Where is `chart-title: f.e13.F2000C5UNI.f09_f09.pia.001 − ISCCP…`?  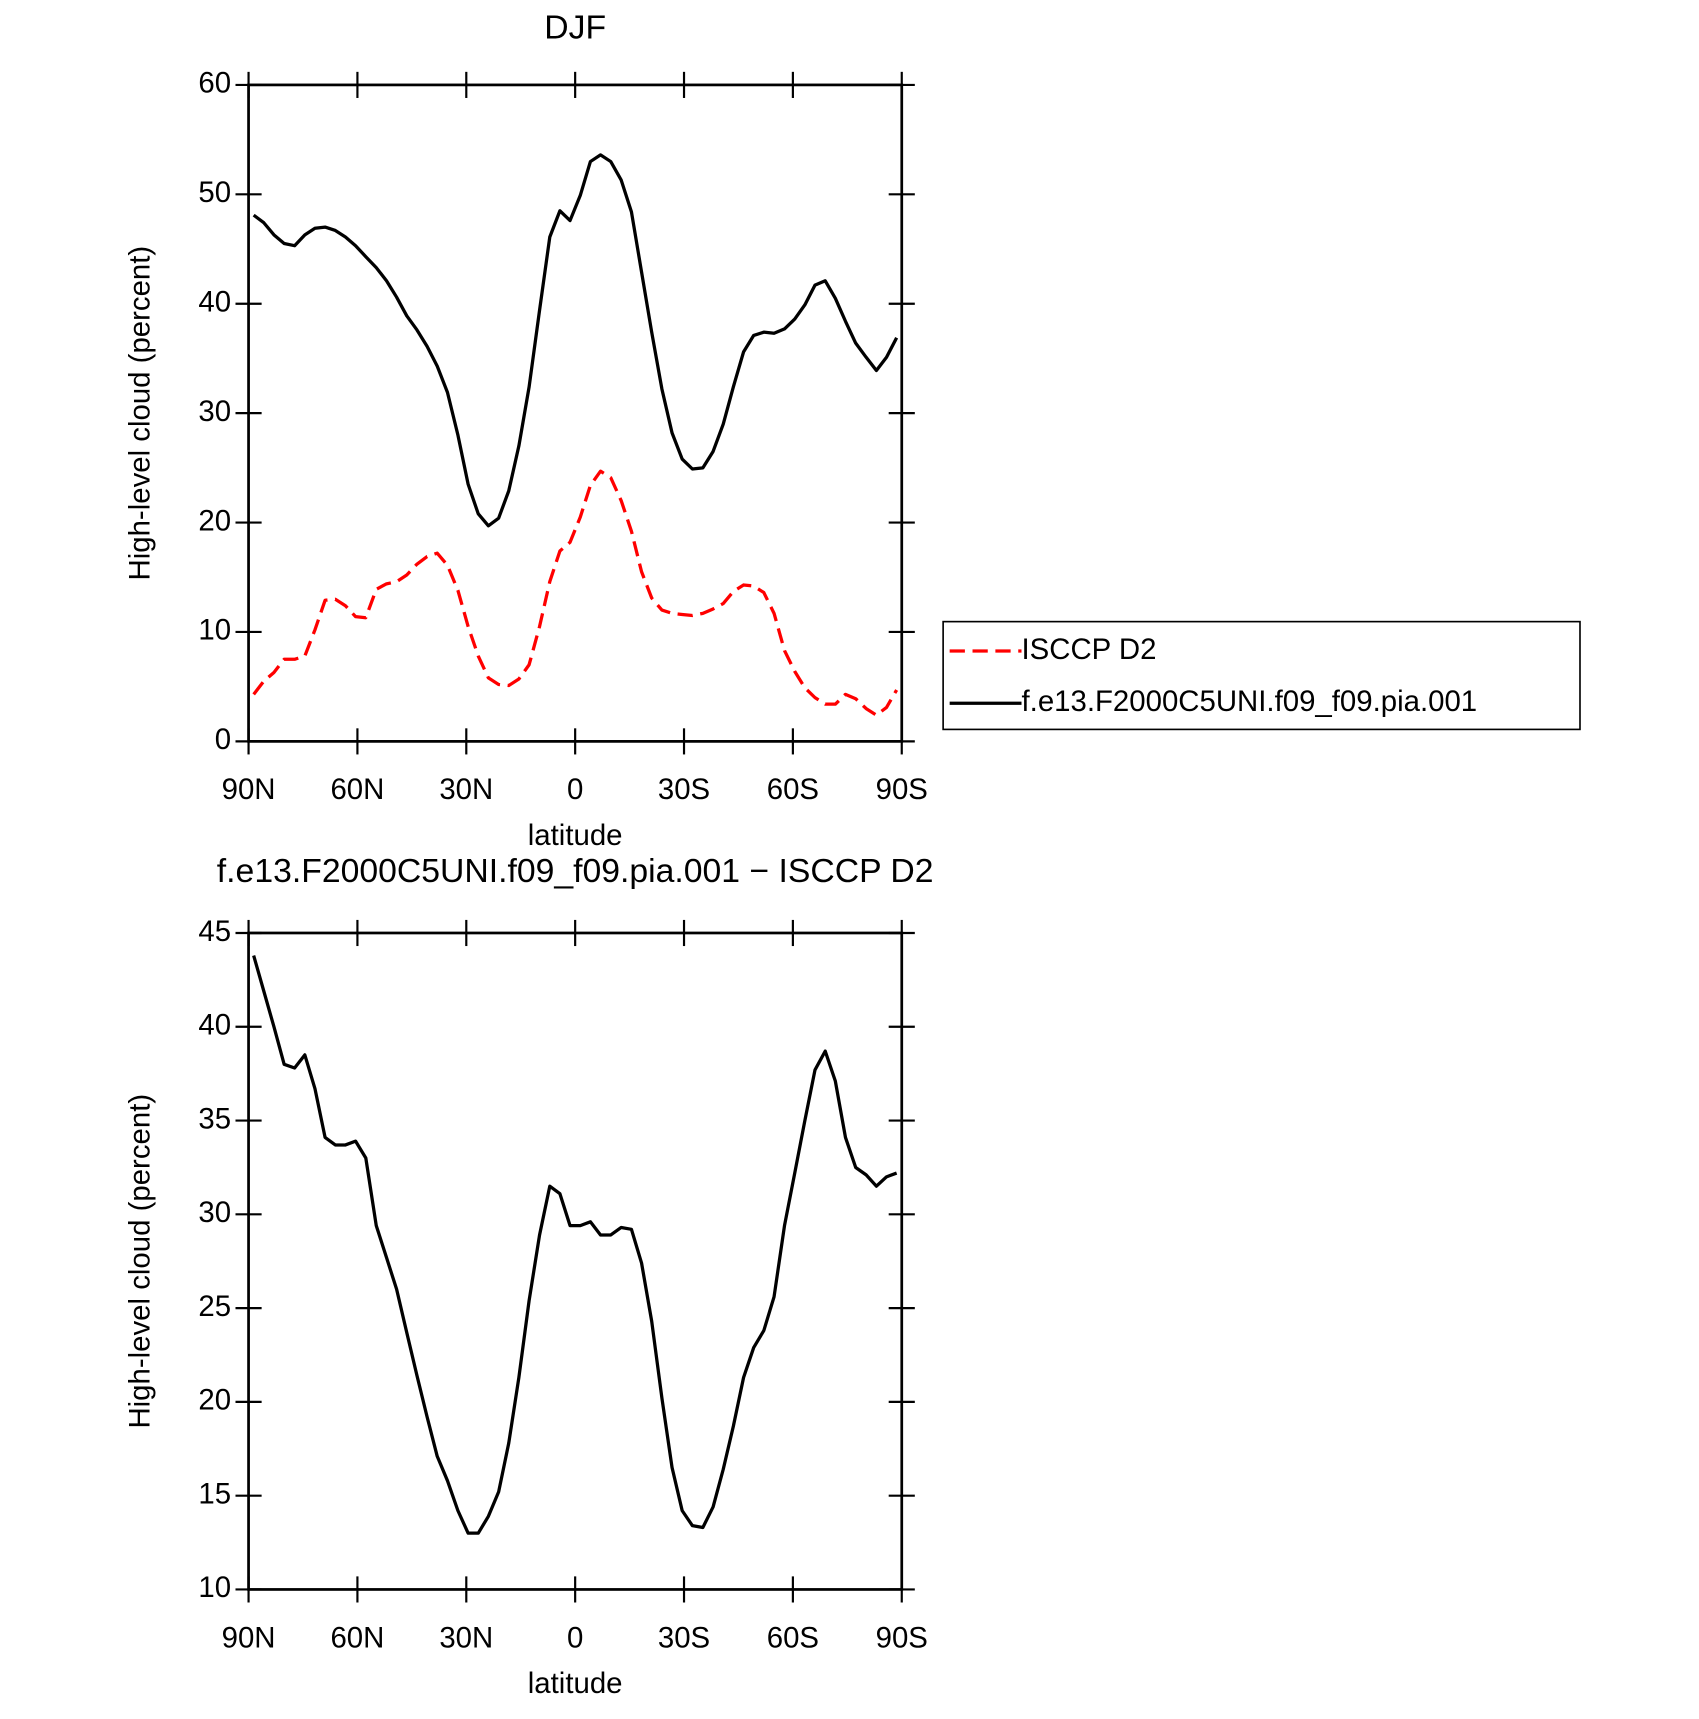 chart-title: f.e13.F2000C5UNI.f09_f09.pia.001 − ISCCP… is located at coordinates (575, 871).